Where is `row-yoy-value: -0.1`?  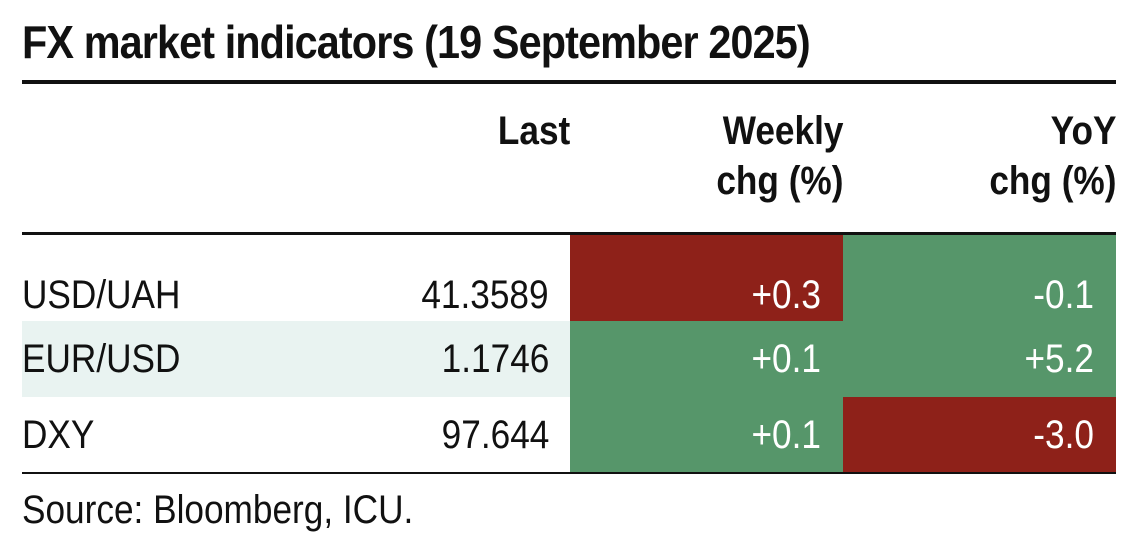 row-yoy-value: -0.1 is located at coordinates (1063, 295).